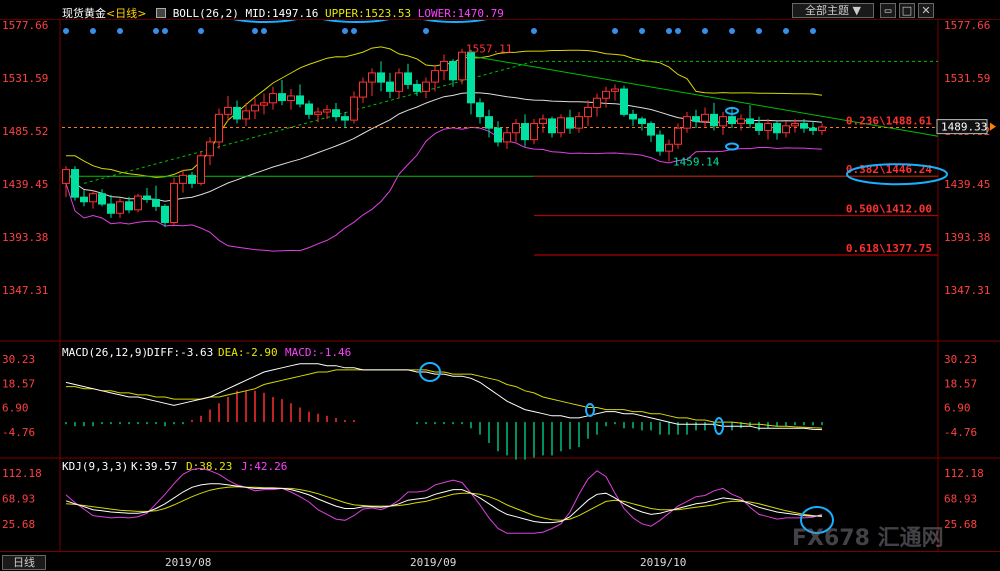 The image size is (1000, 571). Describe the element at coordinates (833, 10) in the screenshot. I see `theme-select-button: 全部主题 ▼` at that location.